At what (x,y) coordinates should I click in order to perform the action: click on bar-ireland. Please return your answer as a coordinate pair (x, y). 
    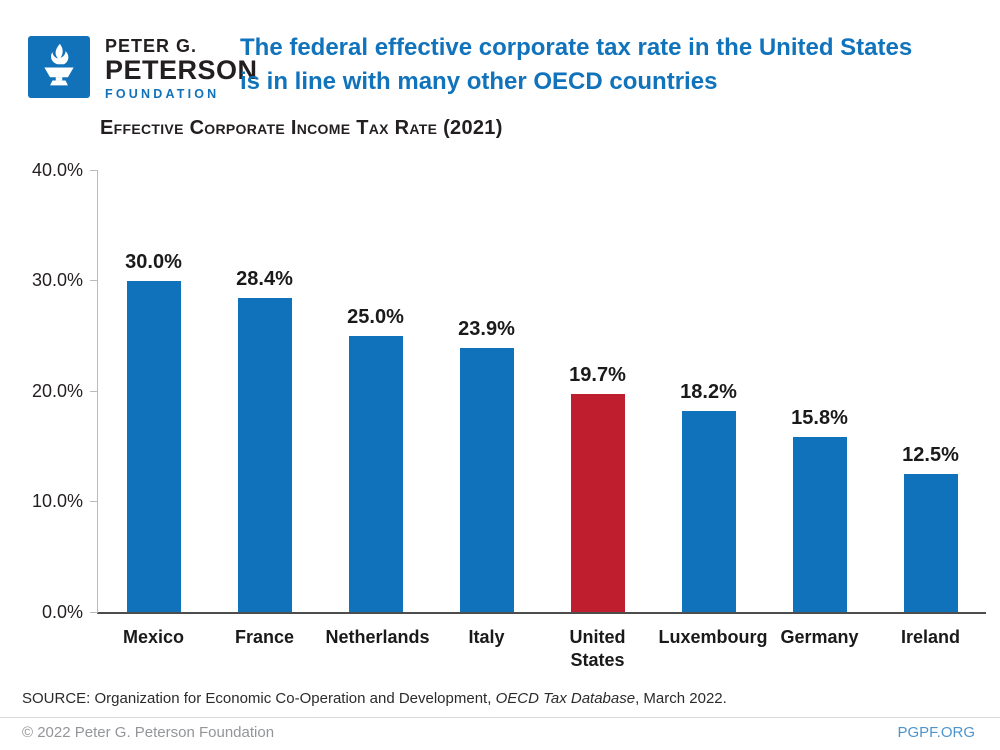
    Looking at the image, I should click on (930, 542).